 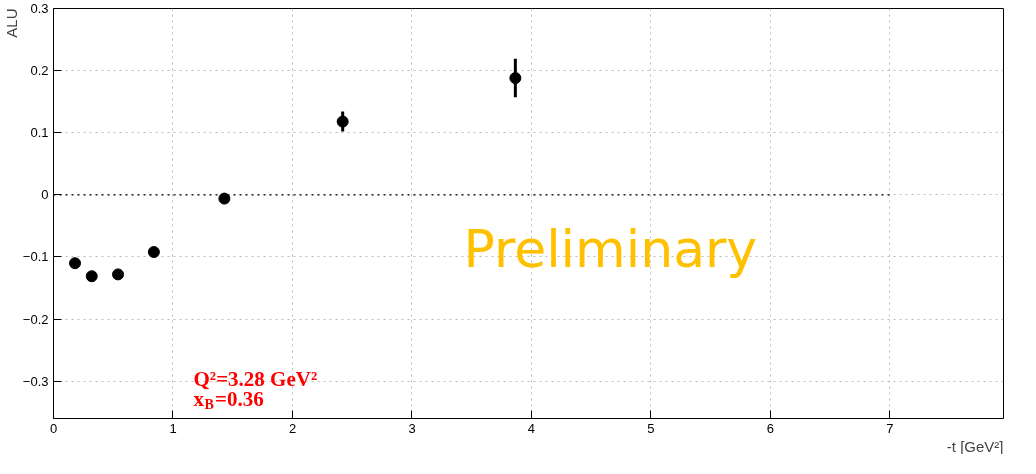 I want to click on y-tick-label: −0.3, so click(x=35, y=381).